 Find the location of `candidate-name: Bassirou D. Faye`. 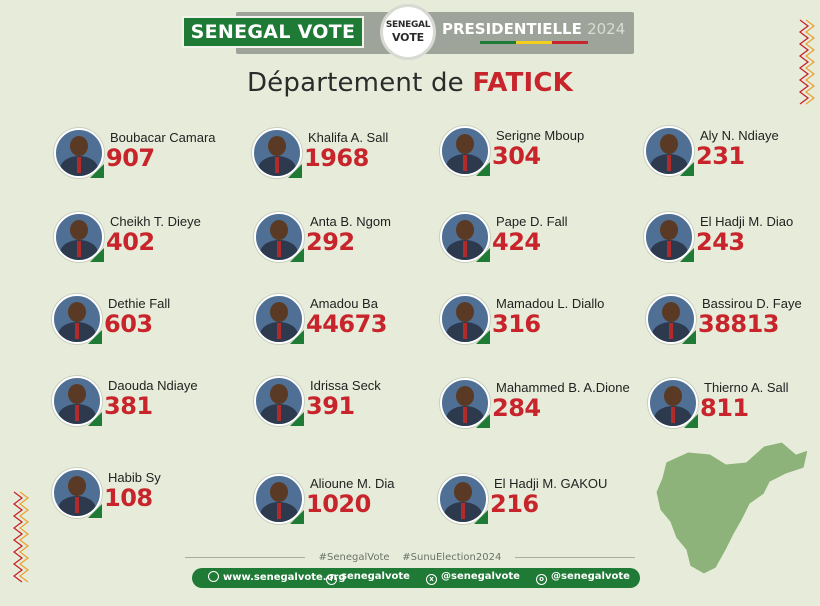

candidate-name: Bassirou D. Faye is located at coordinates (752, 303).